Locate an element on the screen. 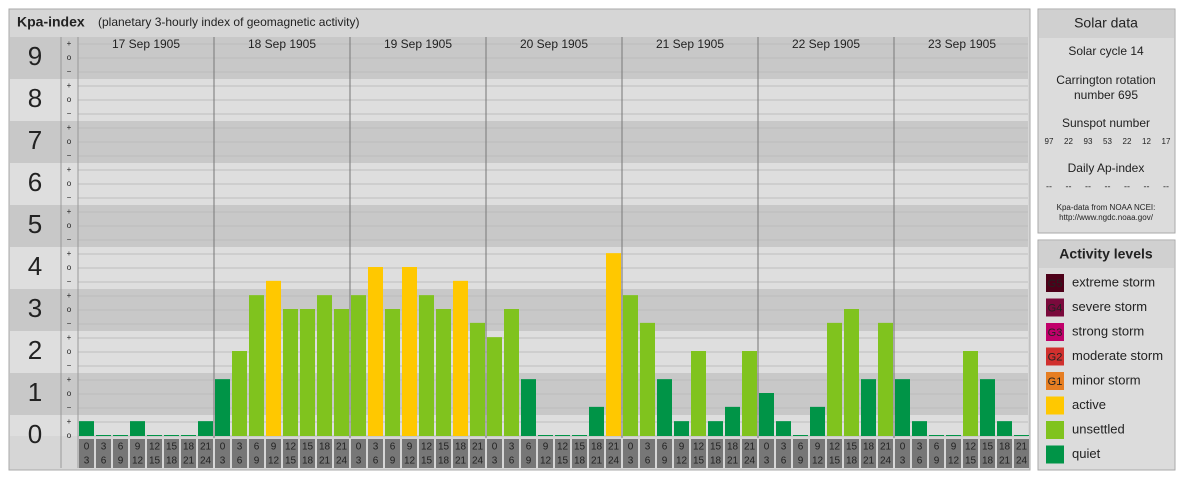  y-tick-label: 1 is located at coordinates (35, 392).